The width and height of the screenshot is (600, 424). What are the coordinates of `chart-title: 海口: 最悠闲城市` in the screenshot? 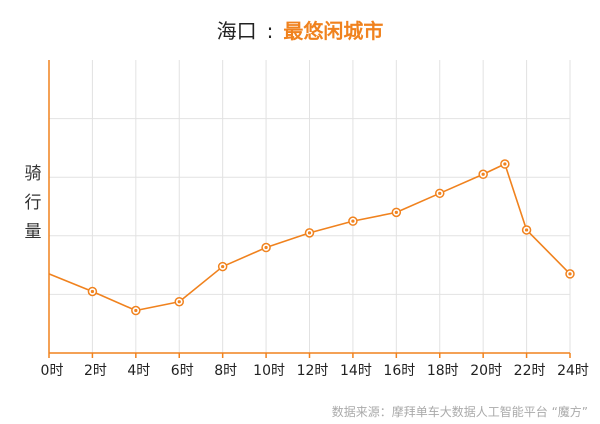 It's located at (300, 31).